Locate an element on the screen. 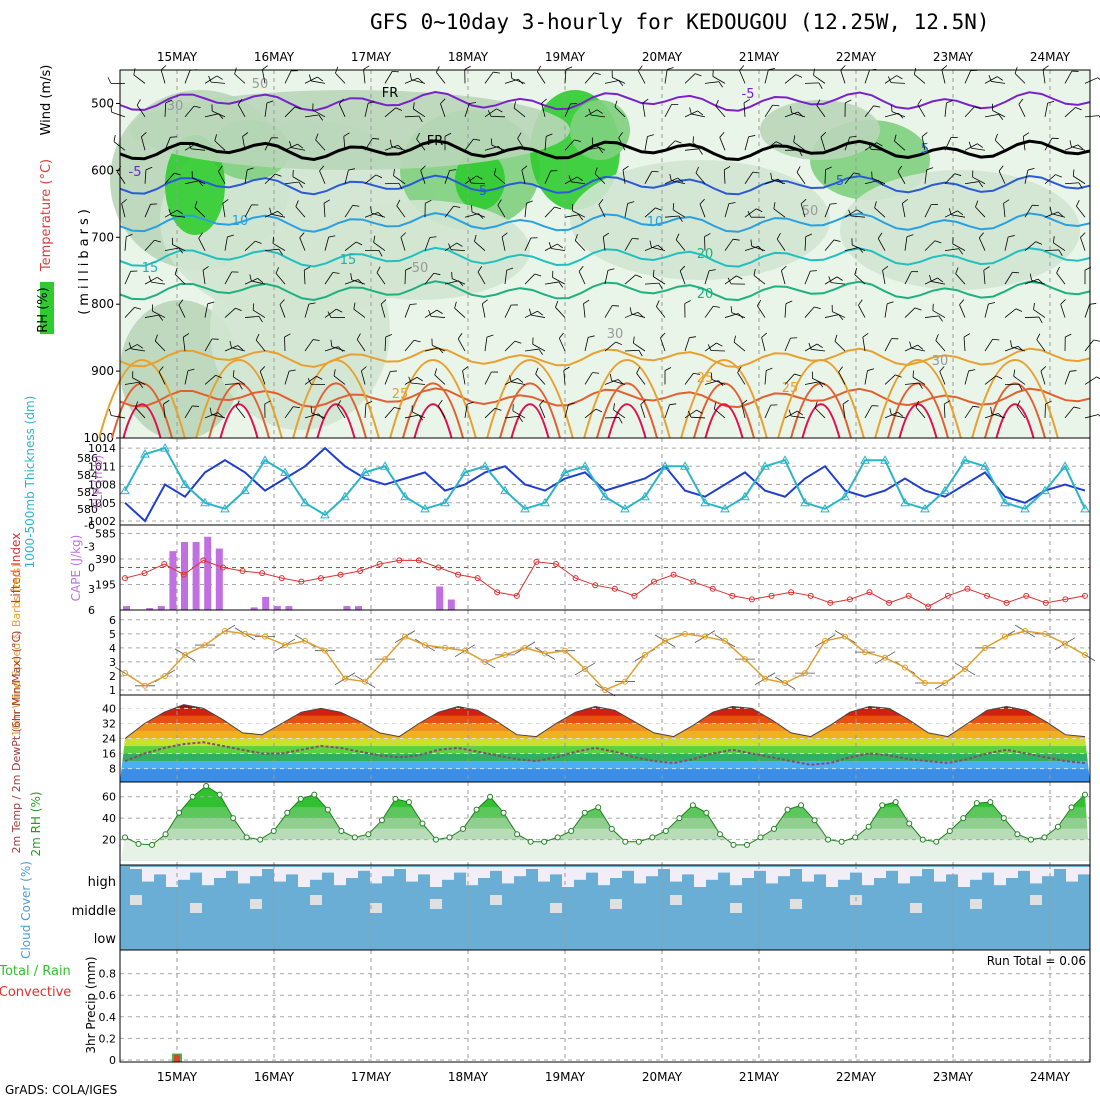  contour-label: 20 is located at coordinates (705, 294).